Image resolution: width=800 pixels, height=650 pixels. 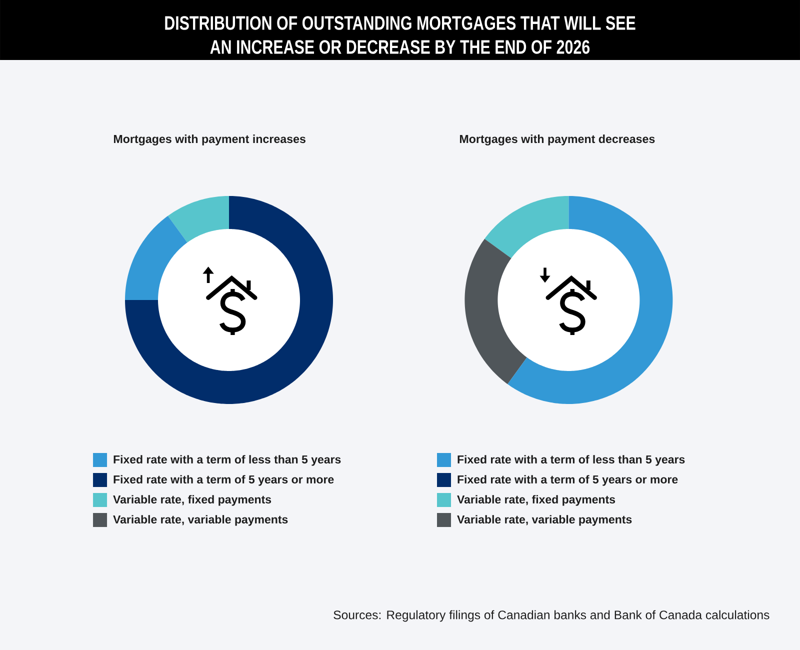 I want to click on source-note: Sources: Regulatory filings of Canadian banks and Bank of Canada calculations, so click(x=552, y=616).